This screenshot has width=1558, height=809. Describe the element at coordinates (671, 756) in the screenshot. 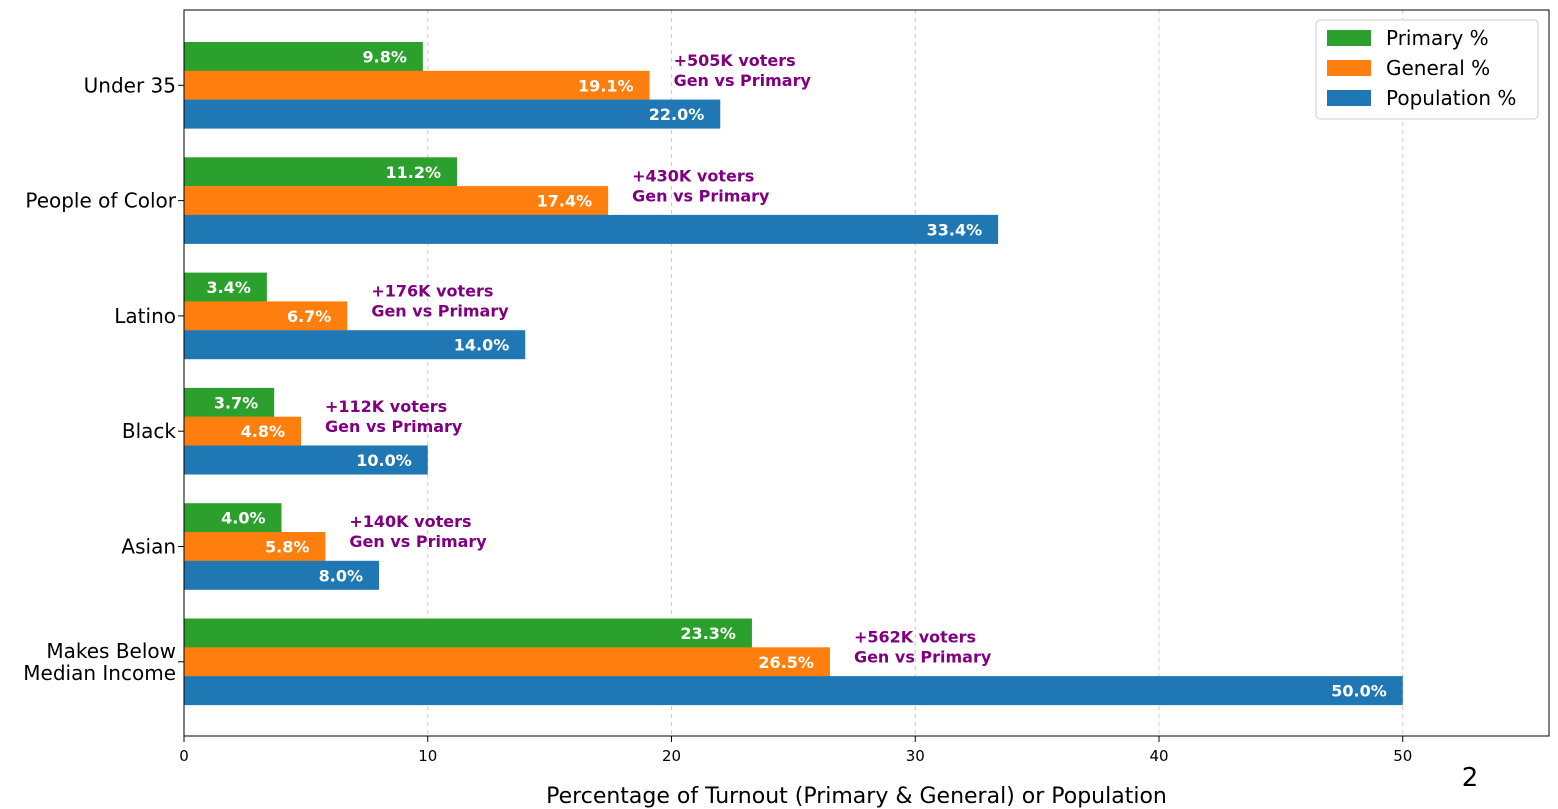

I see `x-tick-label: 20` at that location.